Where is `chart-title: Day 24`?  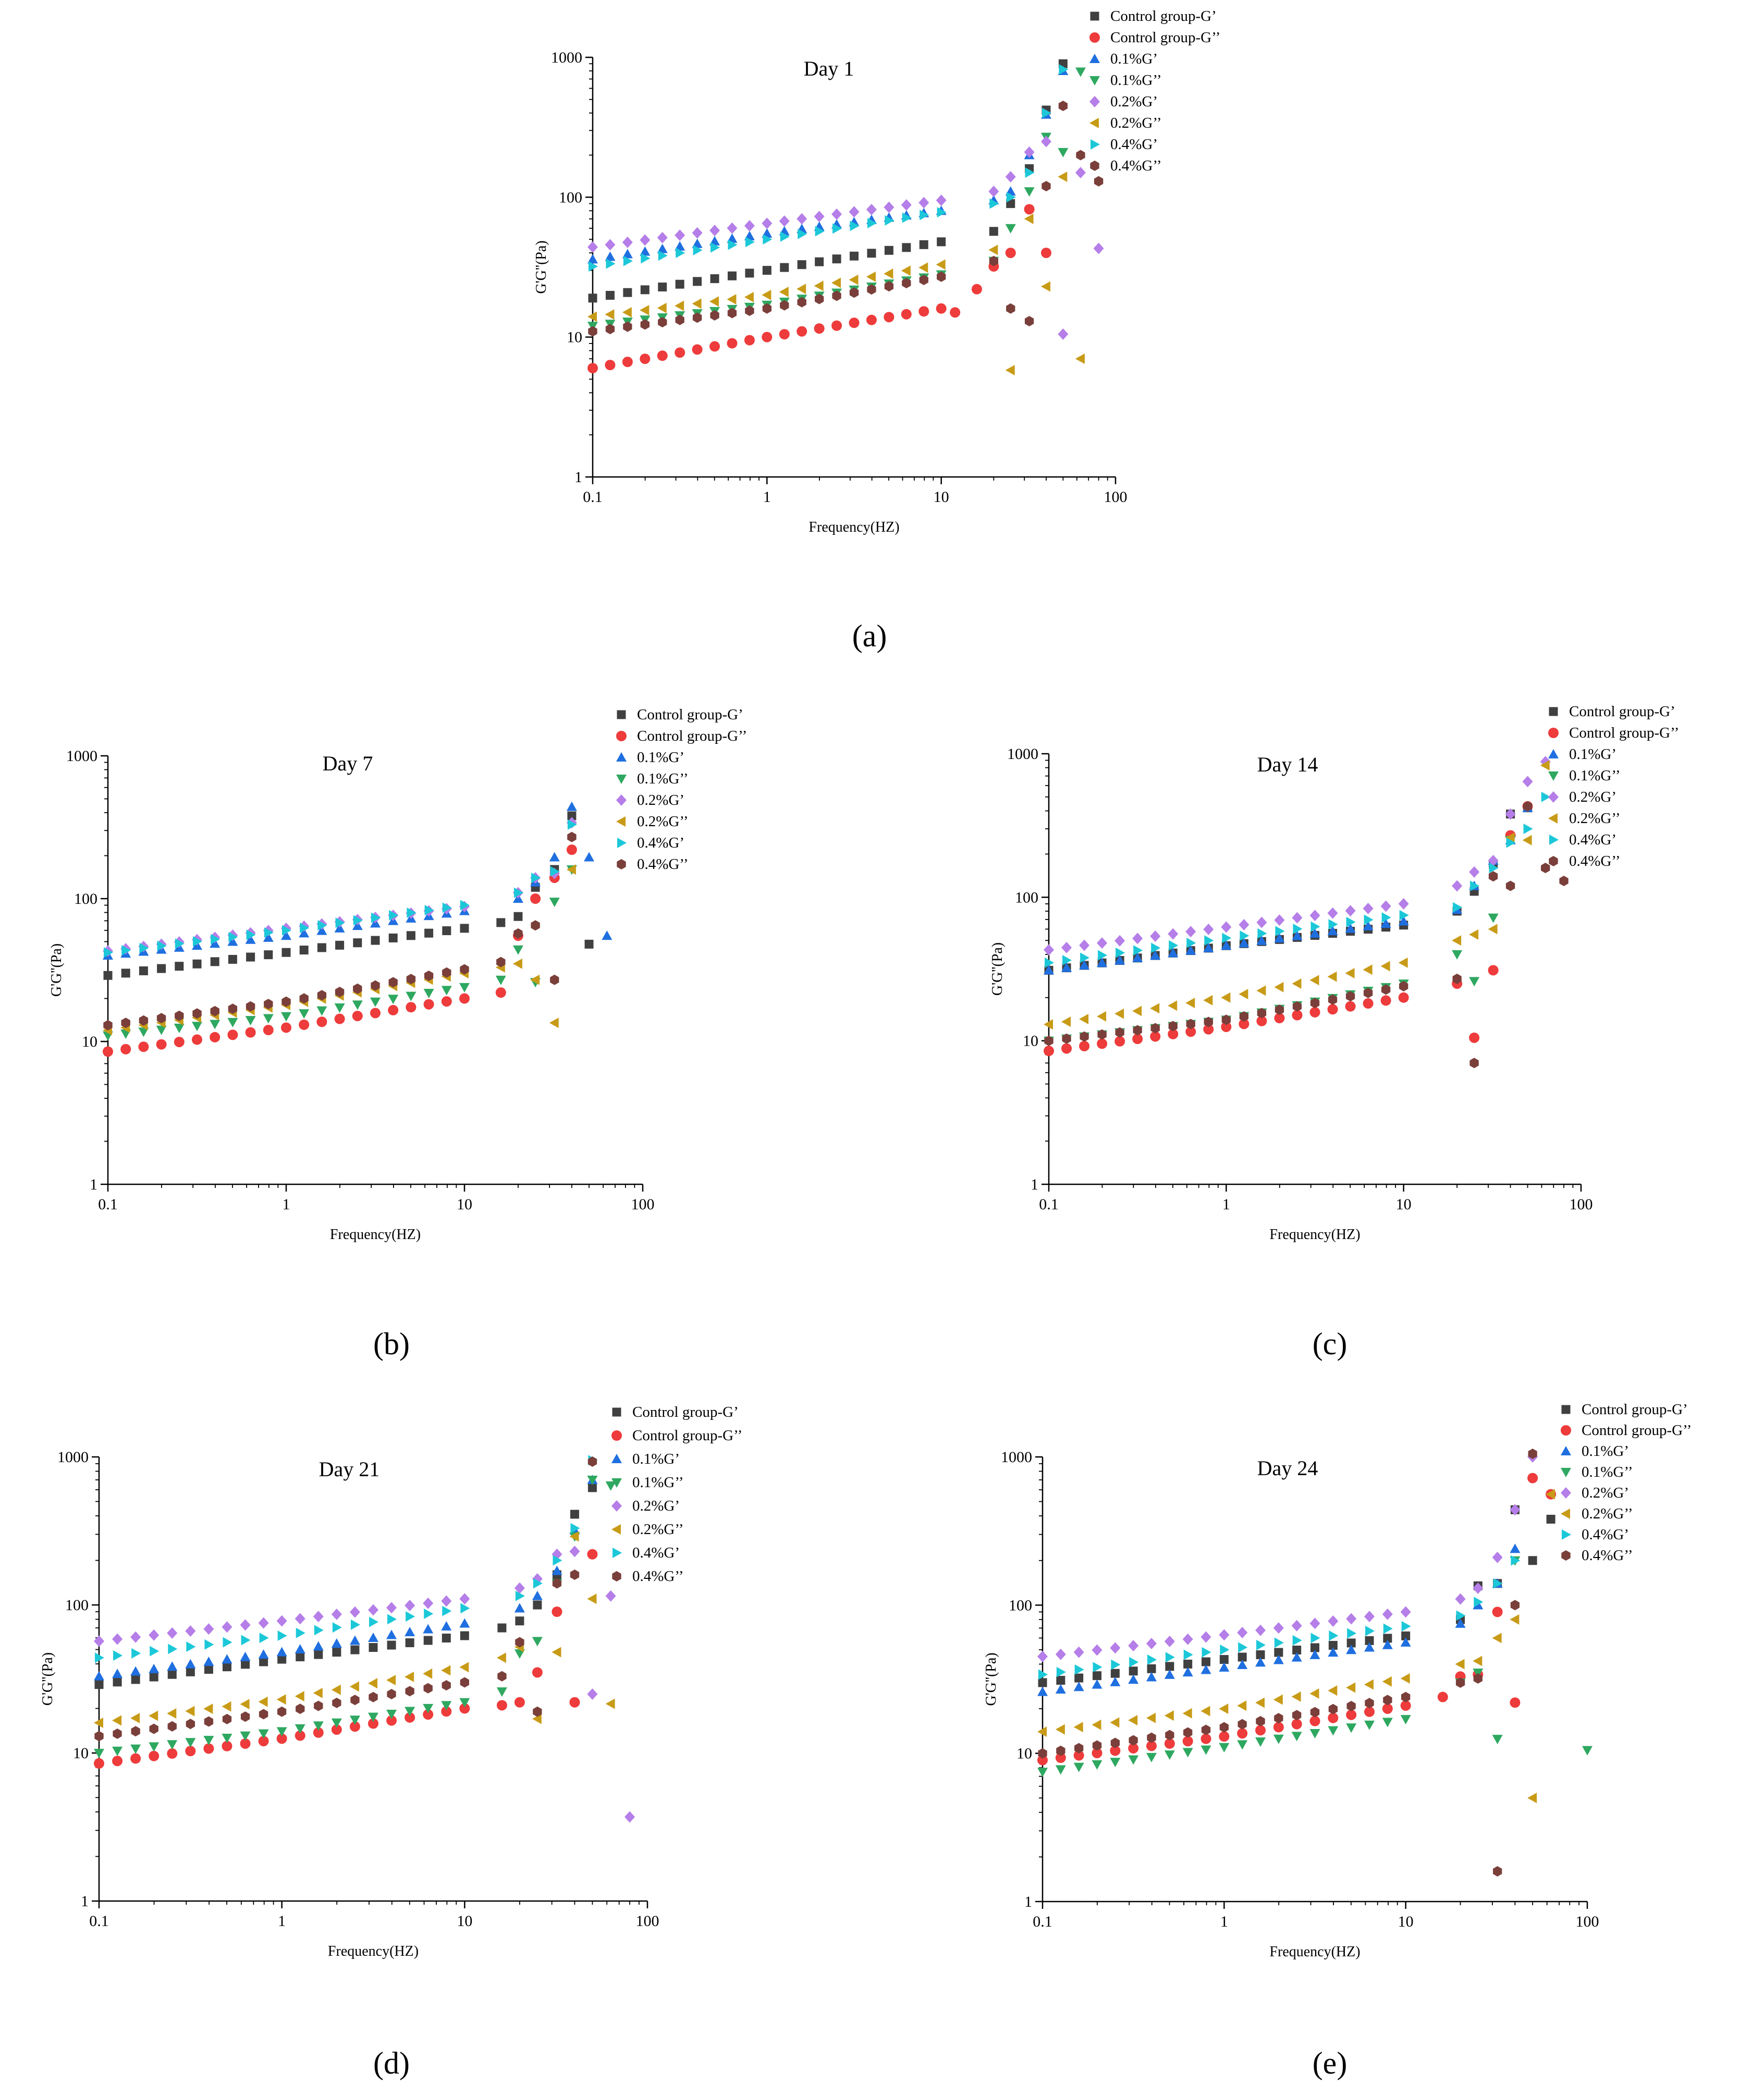 chart-title: Day 24 is located at coordinates (1287, 1468).